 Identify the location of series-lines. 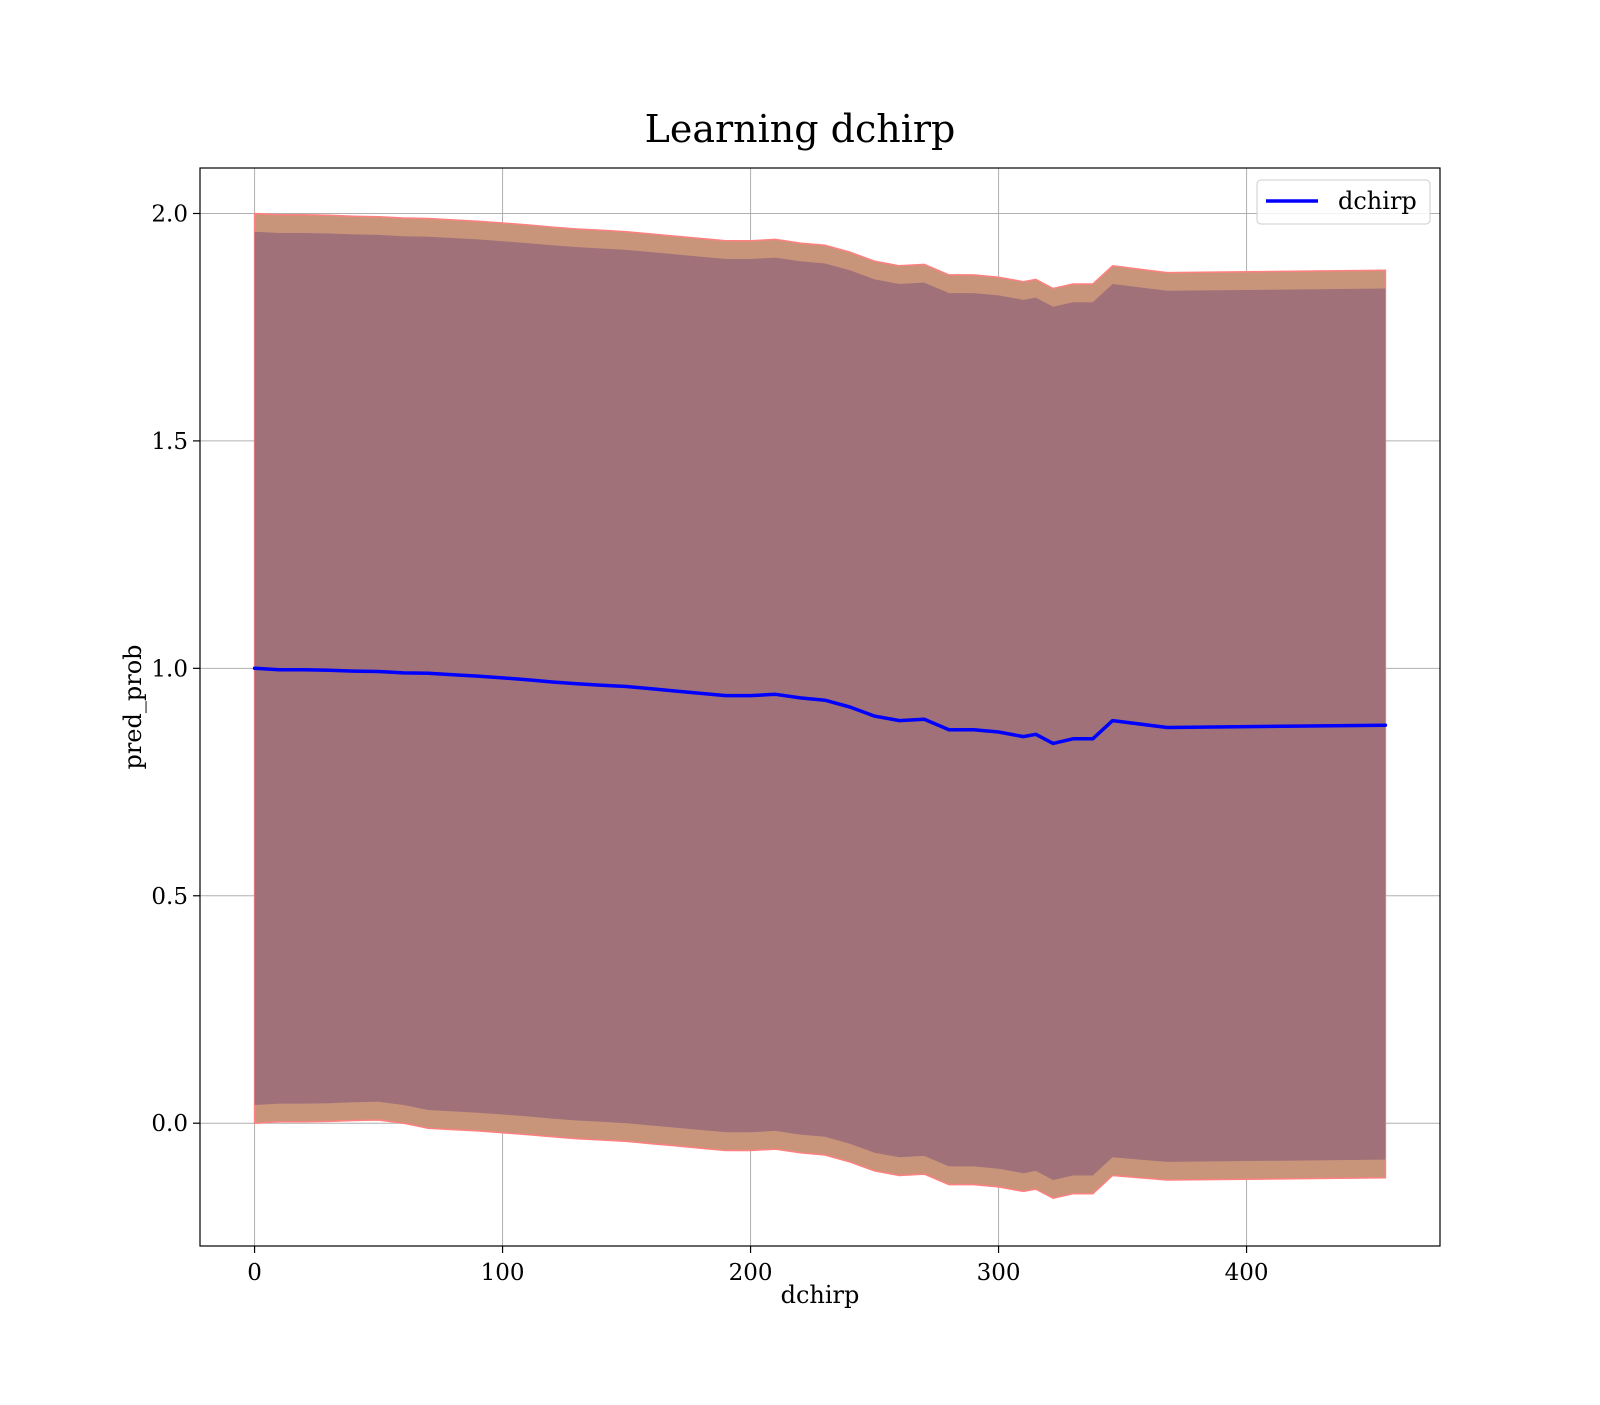
(820, 706).